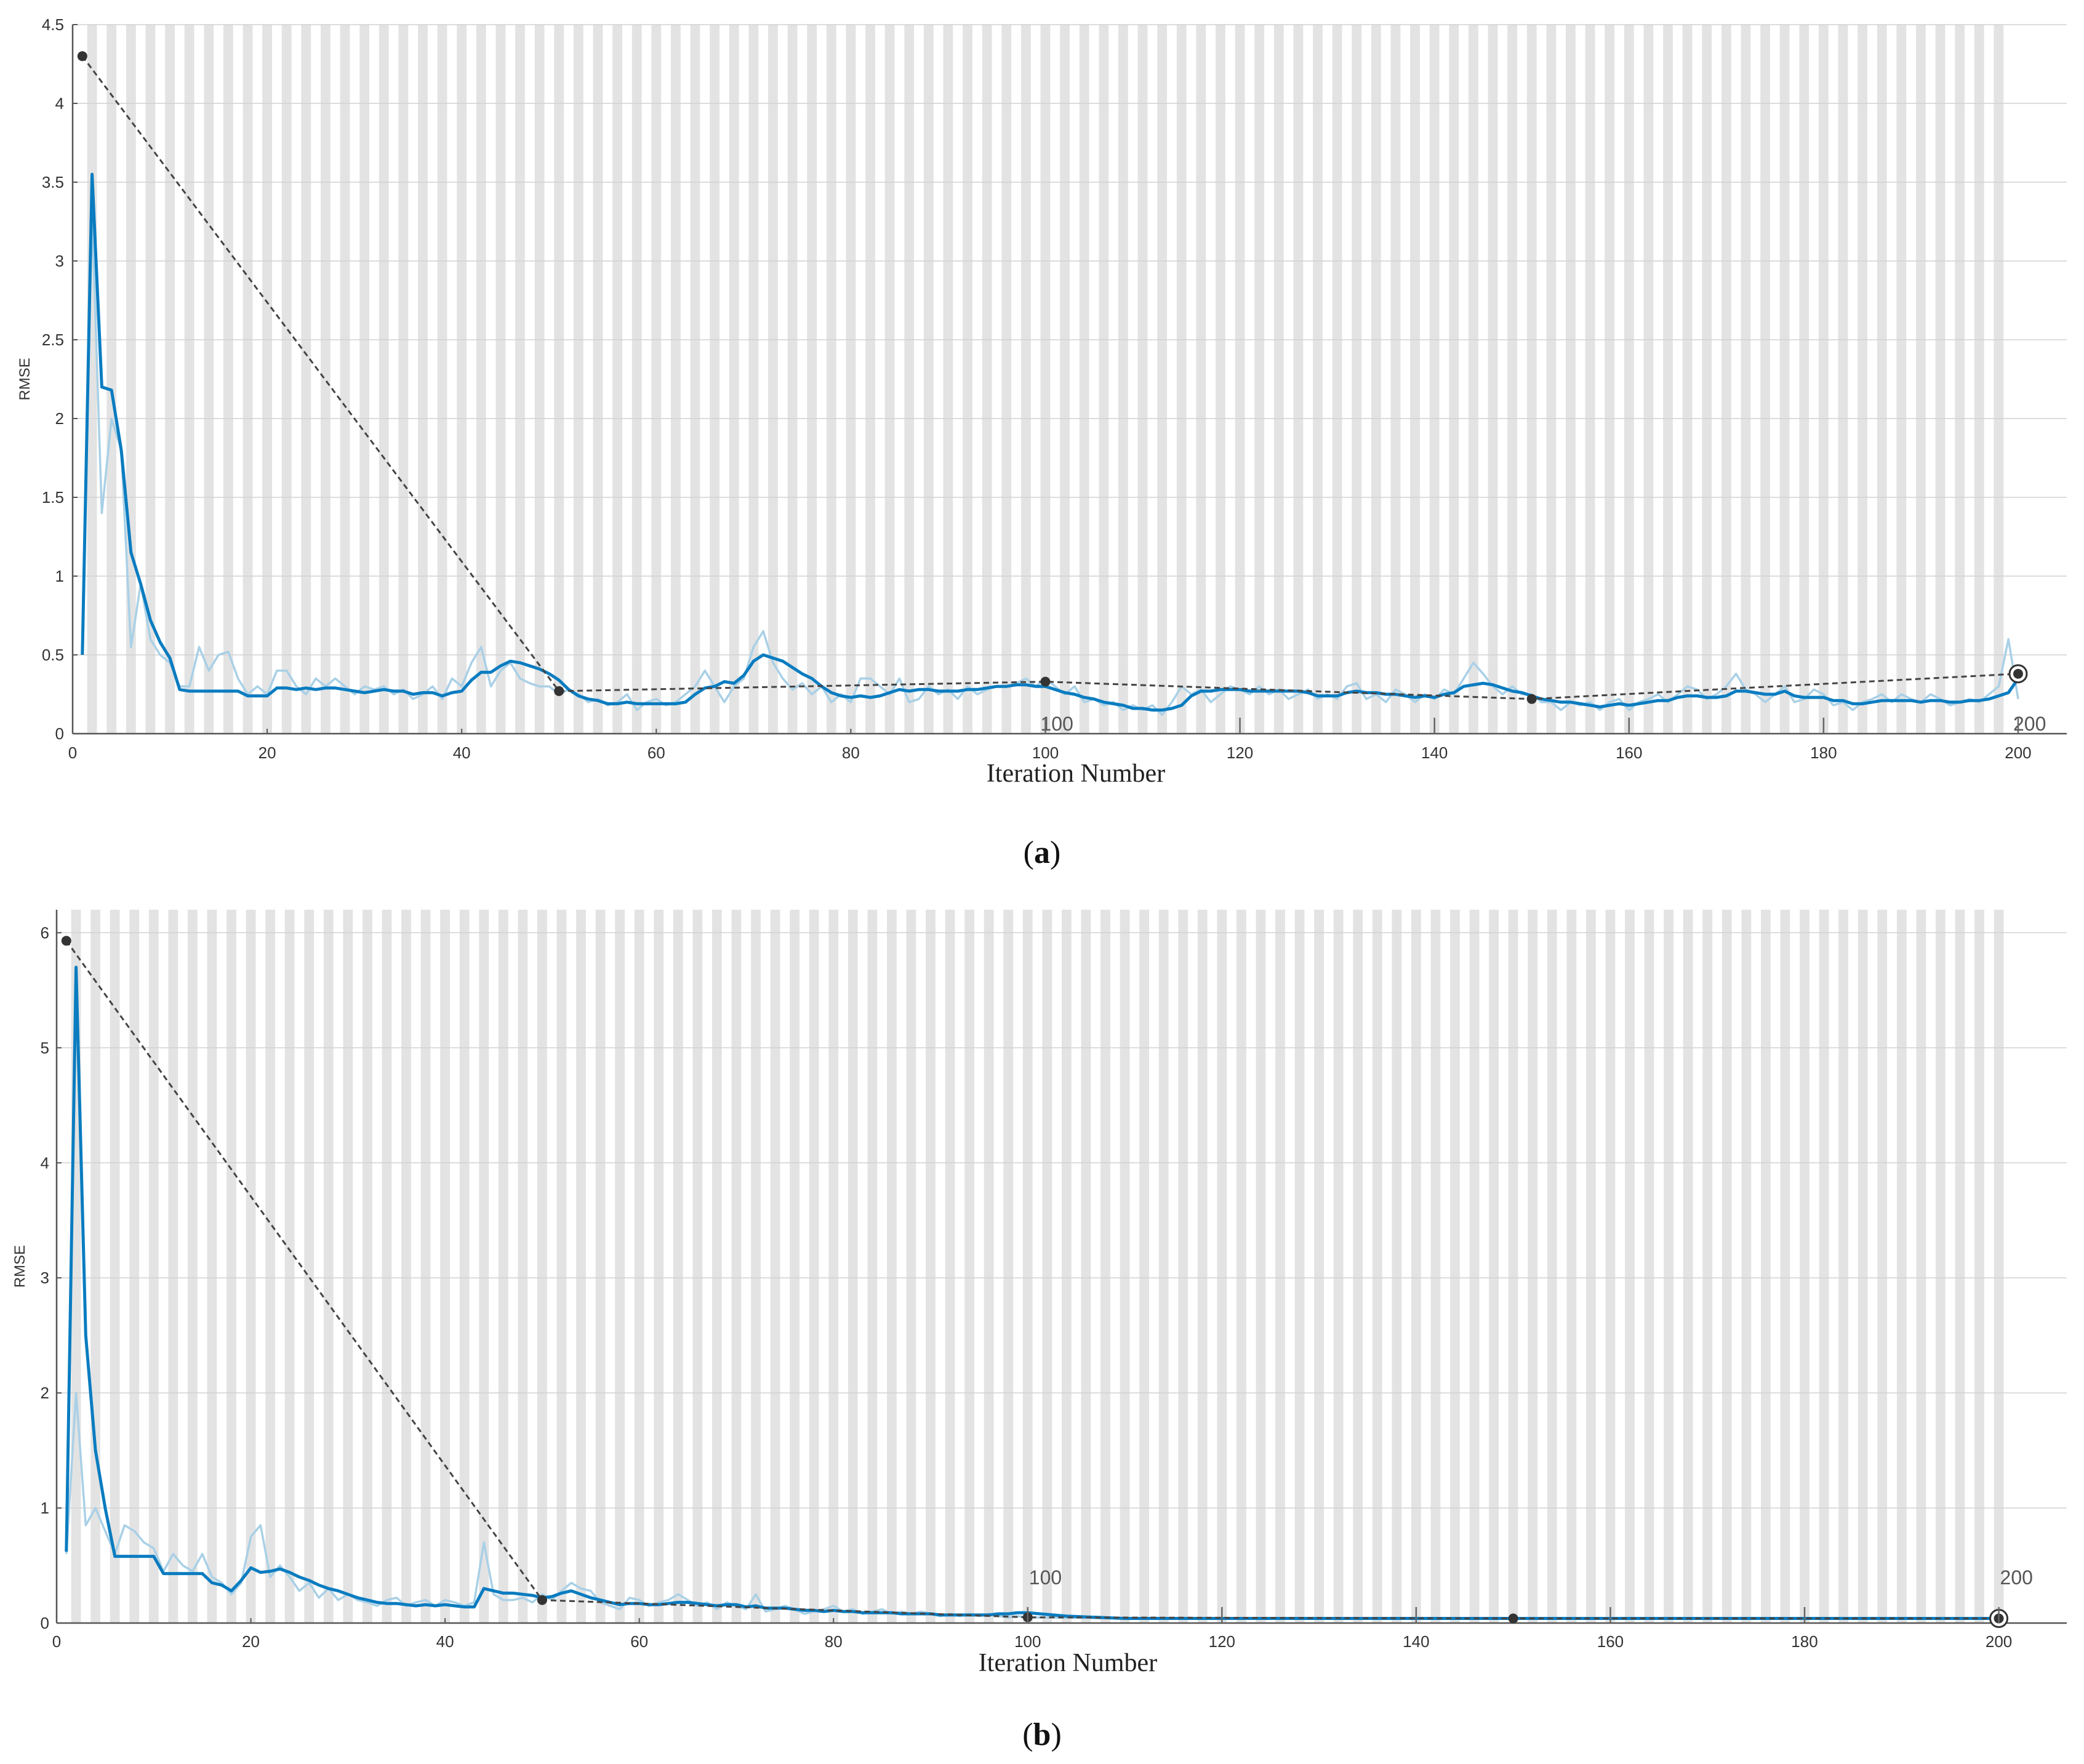 The image size is (2084, 1764). Describe the element at coordinates (656, 753) in the screenshot. I see `panel-a-x-tick-label: 60` at that location.